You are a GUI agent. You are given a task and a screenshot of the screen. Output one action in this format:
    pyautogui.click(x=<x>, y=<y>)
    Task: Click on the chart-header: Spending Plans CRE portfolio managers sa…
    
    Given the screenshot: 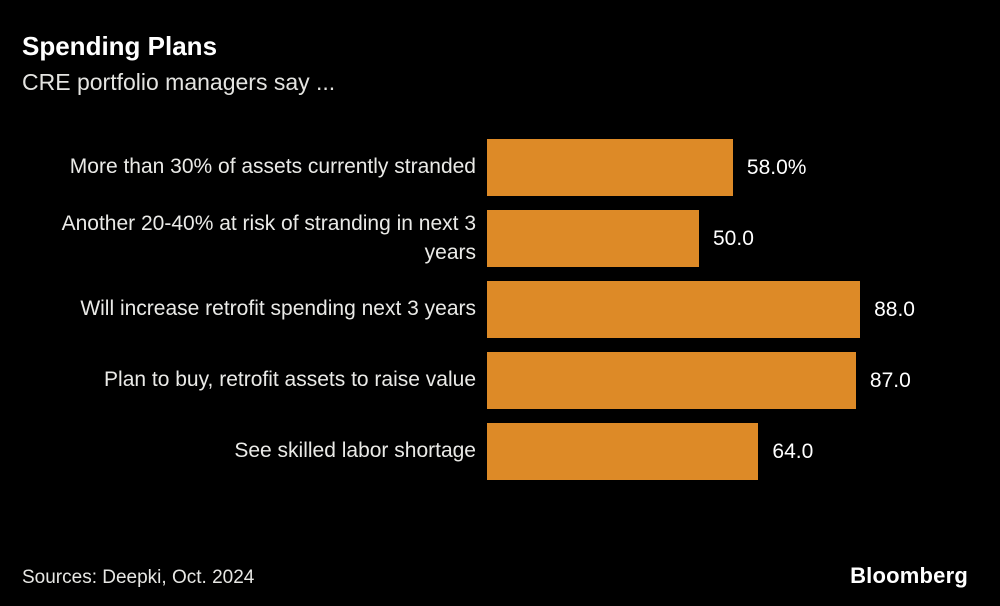 What is the action you would take?
    pyautogui.click(x=179, y=63)
    